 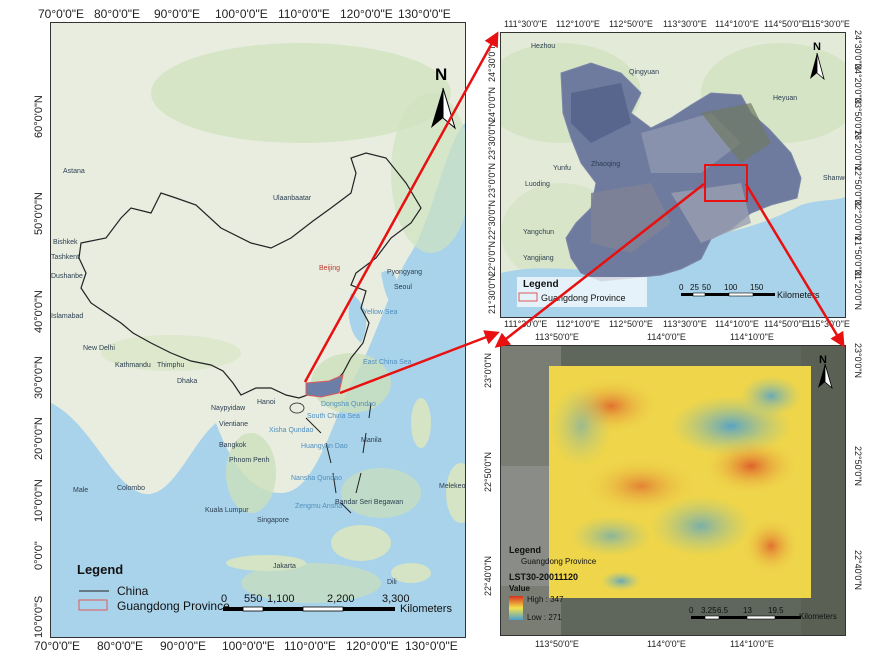 I want to click on place-label: Colombo, so click(x=131, y=488).